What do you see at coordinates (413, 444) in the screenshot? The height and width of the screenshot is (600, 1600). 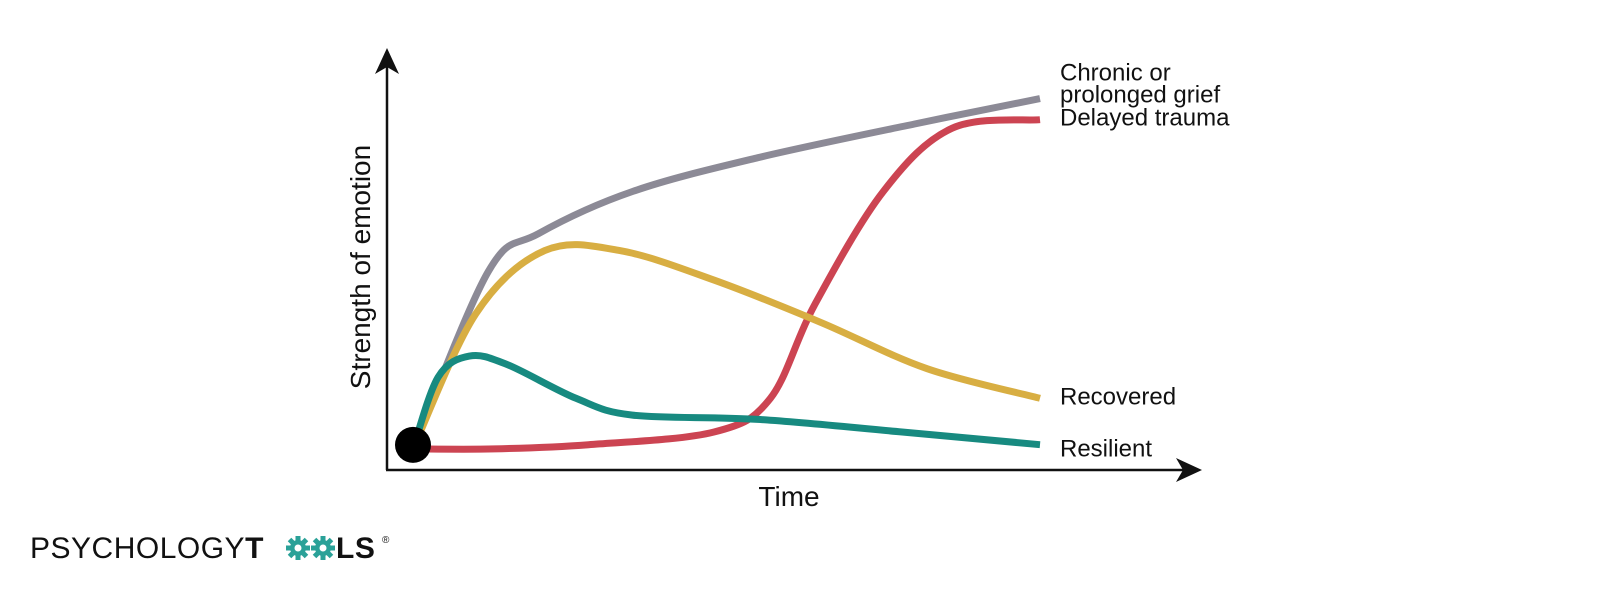 I see `start-point-marker` at bounding box center [413, 444].